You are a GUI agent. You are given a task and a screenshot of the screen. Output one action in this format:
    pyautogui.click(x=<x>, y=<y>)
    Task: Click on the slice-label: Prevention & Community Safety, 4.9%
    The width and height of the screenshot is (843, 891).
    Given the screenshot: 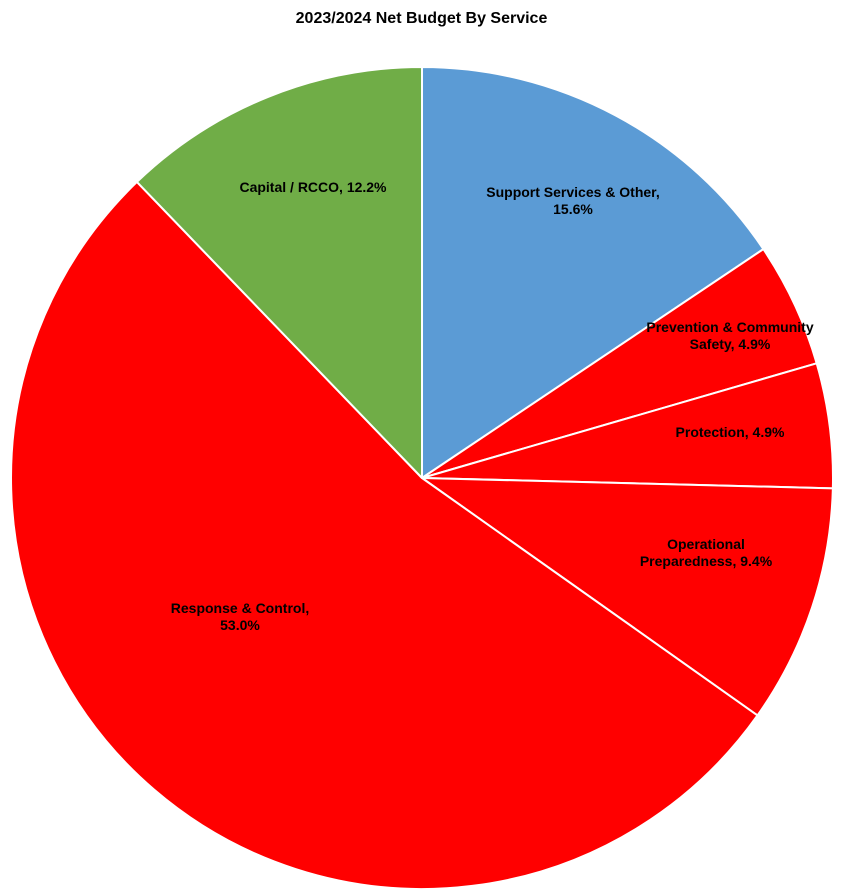 What is the action you would take?
    pyautogui.click(x=729, y=335)
    